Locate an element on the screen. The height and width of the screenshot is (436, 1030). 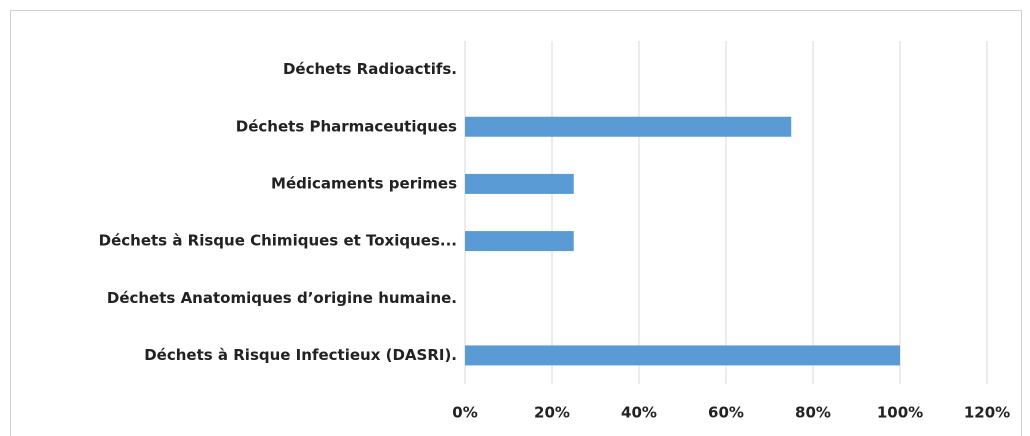
x-tick-label: 100% is located at coordinates (900, 413).